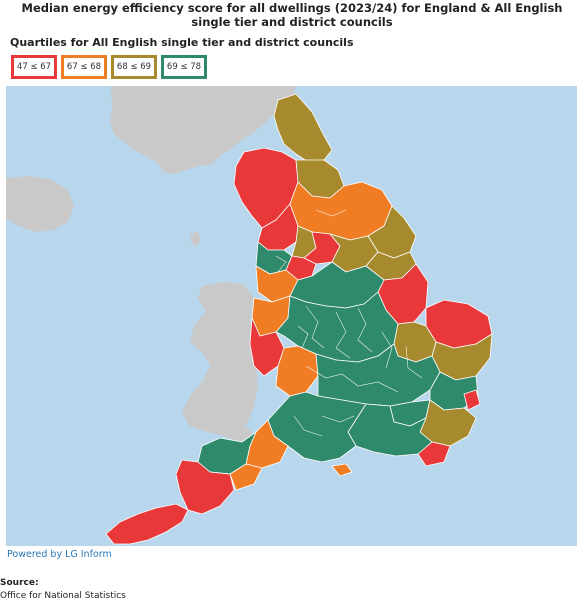 Image resolution: width=583 pixels, height=603 pixels. Describe the element at coordinates (59, 554) in the screenshot. I see `powered-by-link: Powered by LG Inform` at that location.